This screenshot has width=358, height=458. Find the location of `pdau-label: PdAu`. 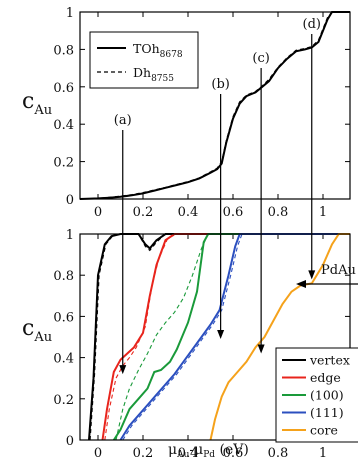

pdau-label: PdAu is located at coordinates (338, 270).